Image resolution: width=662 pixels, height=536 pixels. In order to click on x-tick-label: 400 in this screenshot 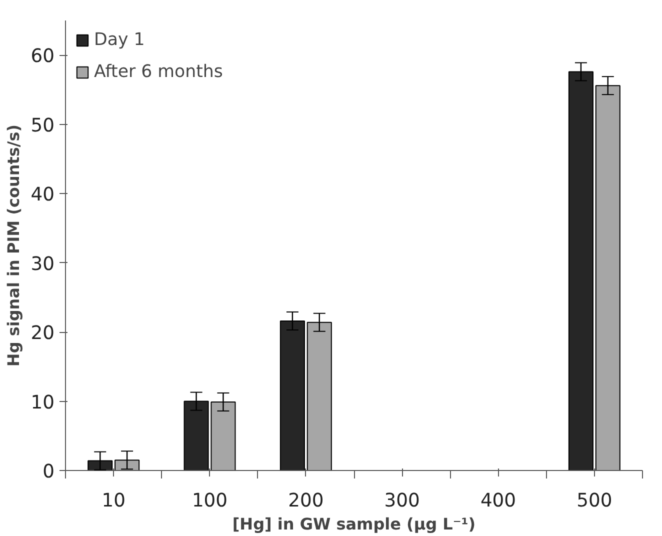, I will do `click(498, 501)`.